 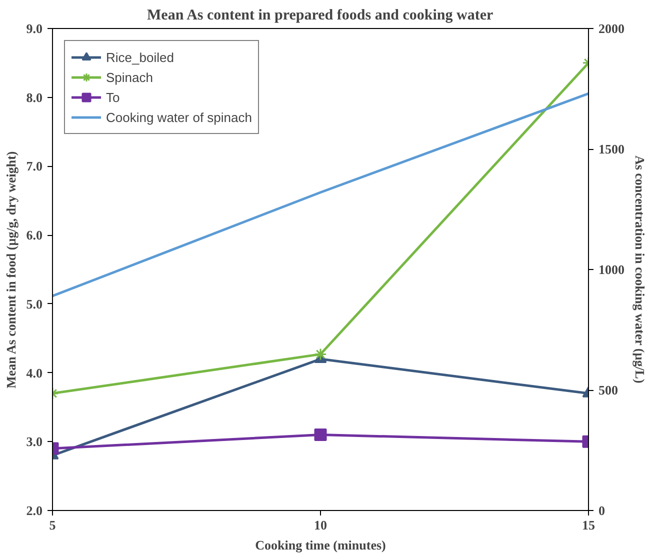 I want to click on y-tick-label: 9.0, so click(x=34, y=28).